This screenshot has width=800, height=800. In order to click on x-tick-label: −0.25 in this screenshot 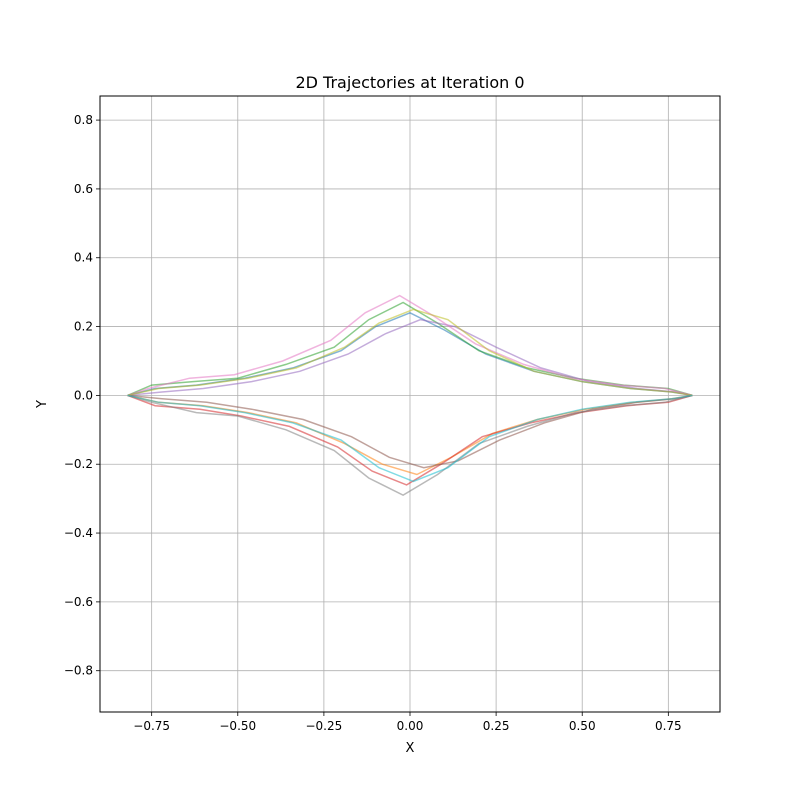, I will do `click(323, 726)`.